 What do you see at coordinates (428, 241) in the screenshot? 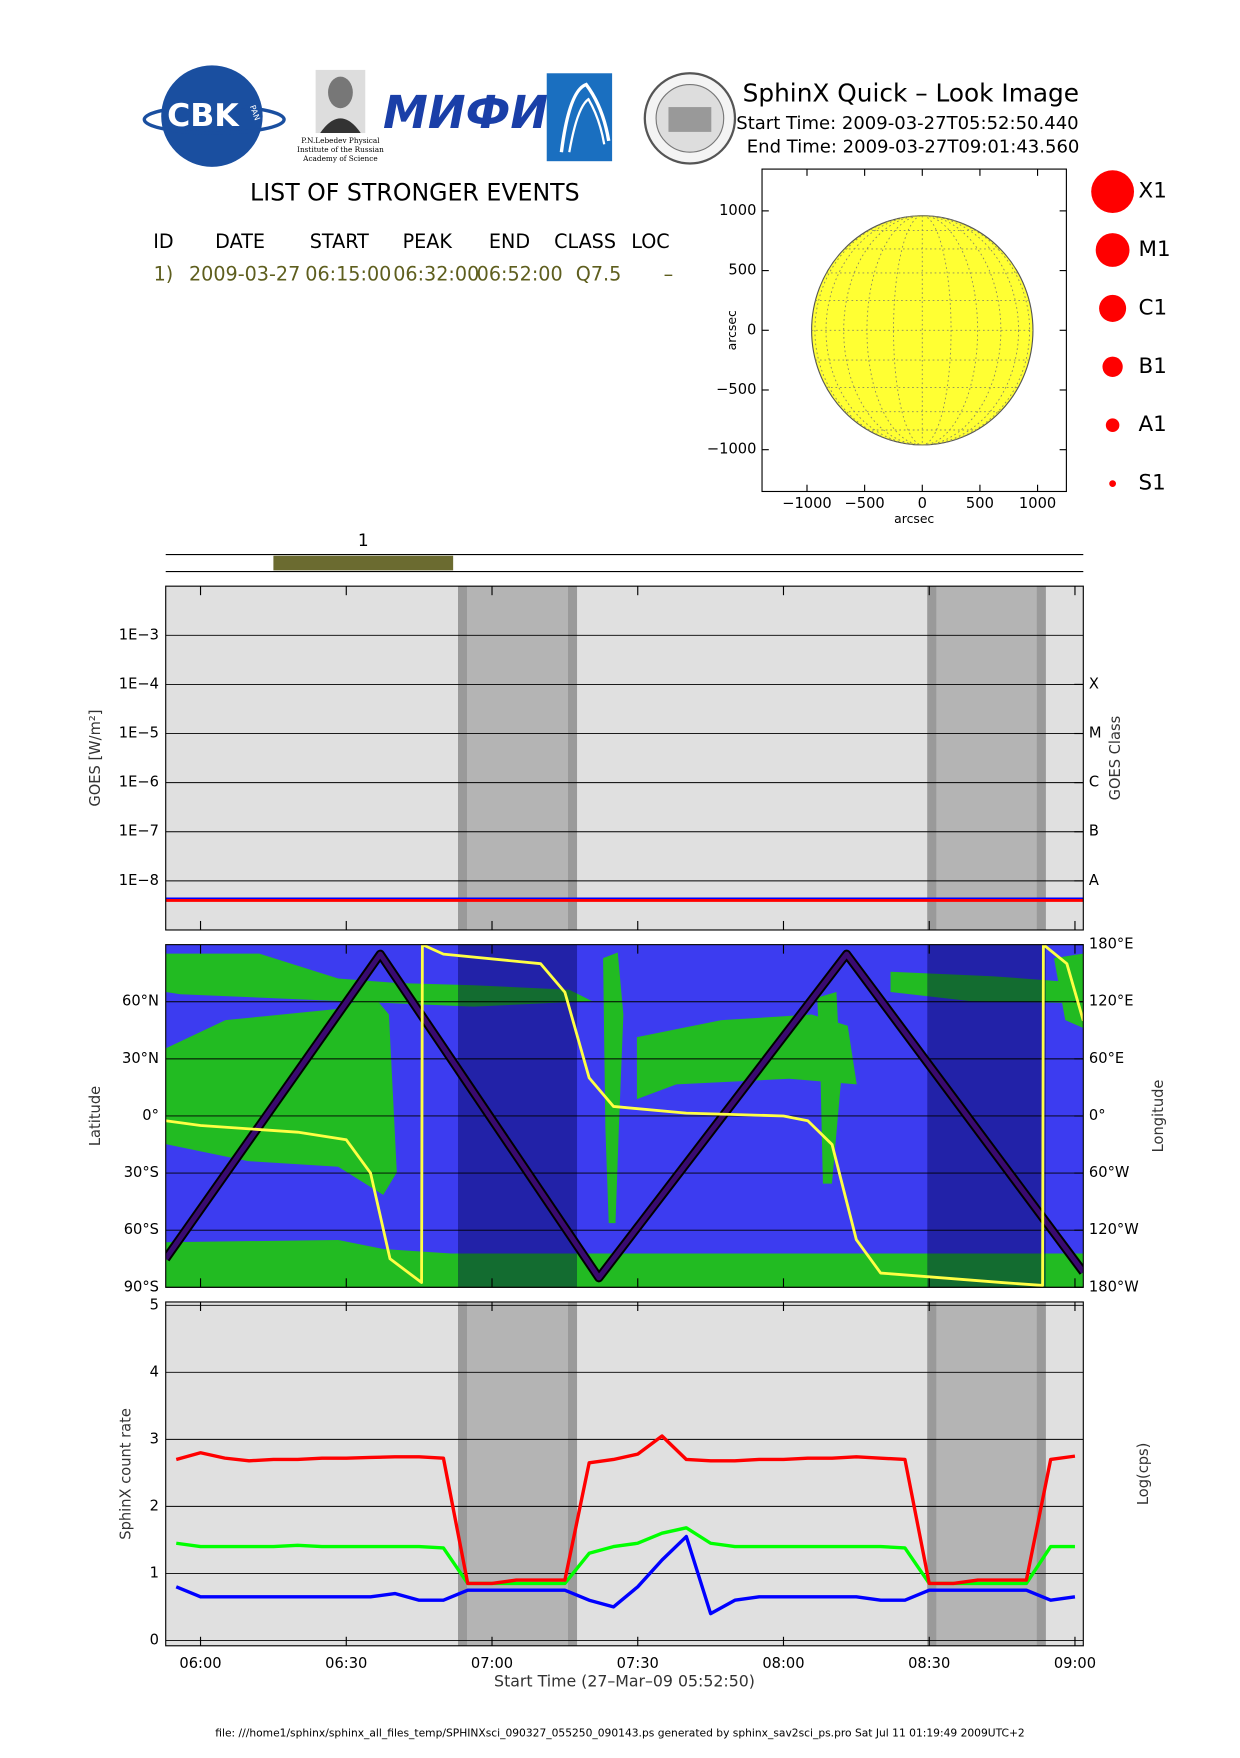
I see `column-header: PEAK` at bounding box center [428, 241].